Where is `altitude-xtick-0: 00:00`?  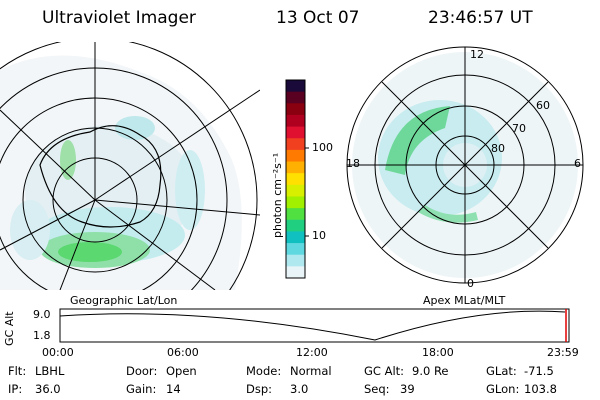 altitude-xtick-0: 00:00 is located at coordinates (58, 352).